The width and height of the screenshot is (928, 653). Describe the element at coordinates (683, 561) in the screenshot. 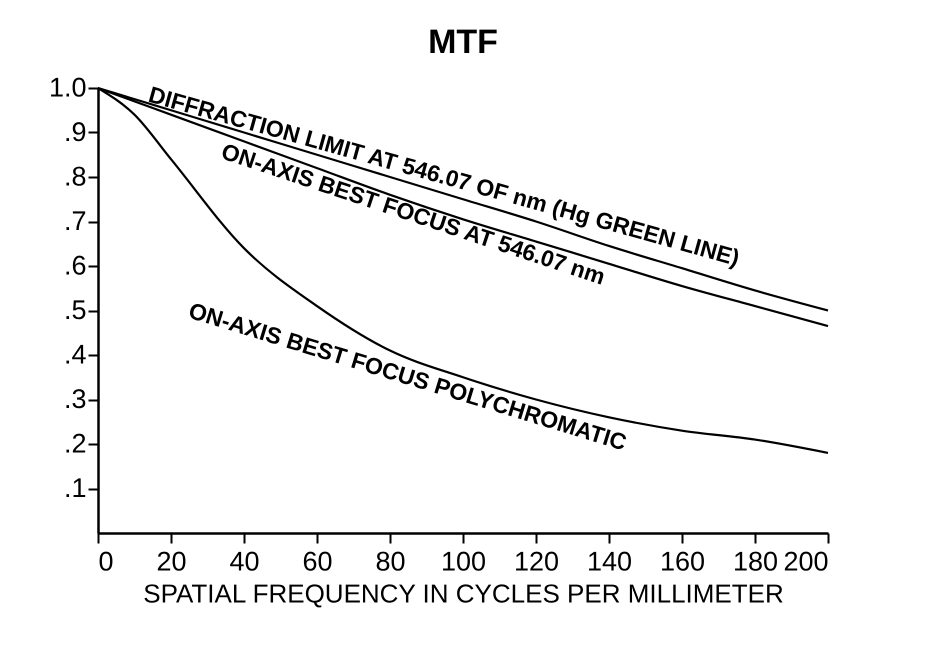

I see `x-tick-label: 160` at that location.